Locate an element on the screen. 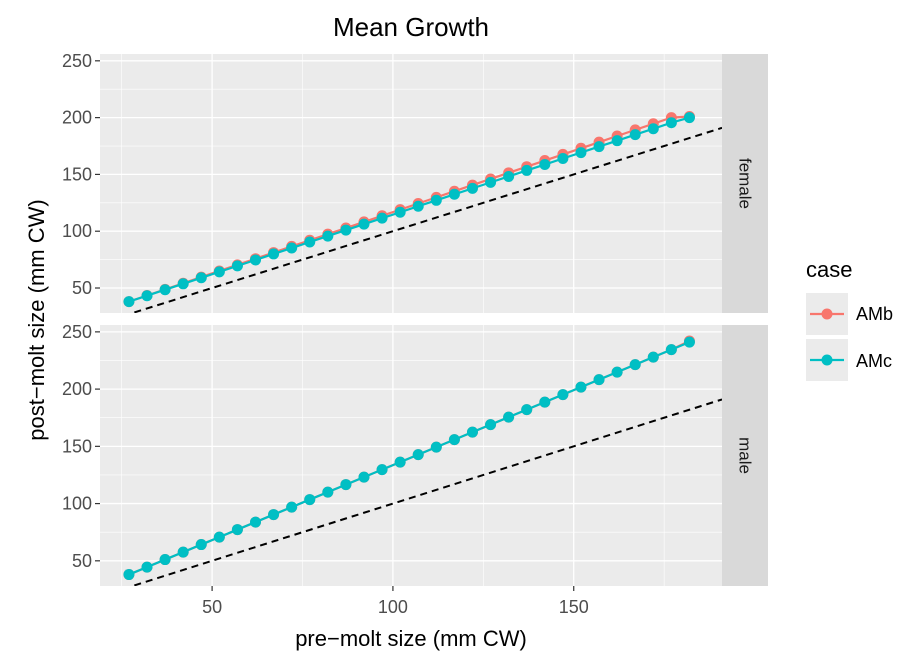 The height and width of the screenshot is (659, 907). legend: case AMb AMc is located at coordinates (849, 319).